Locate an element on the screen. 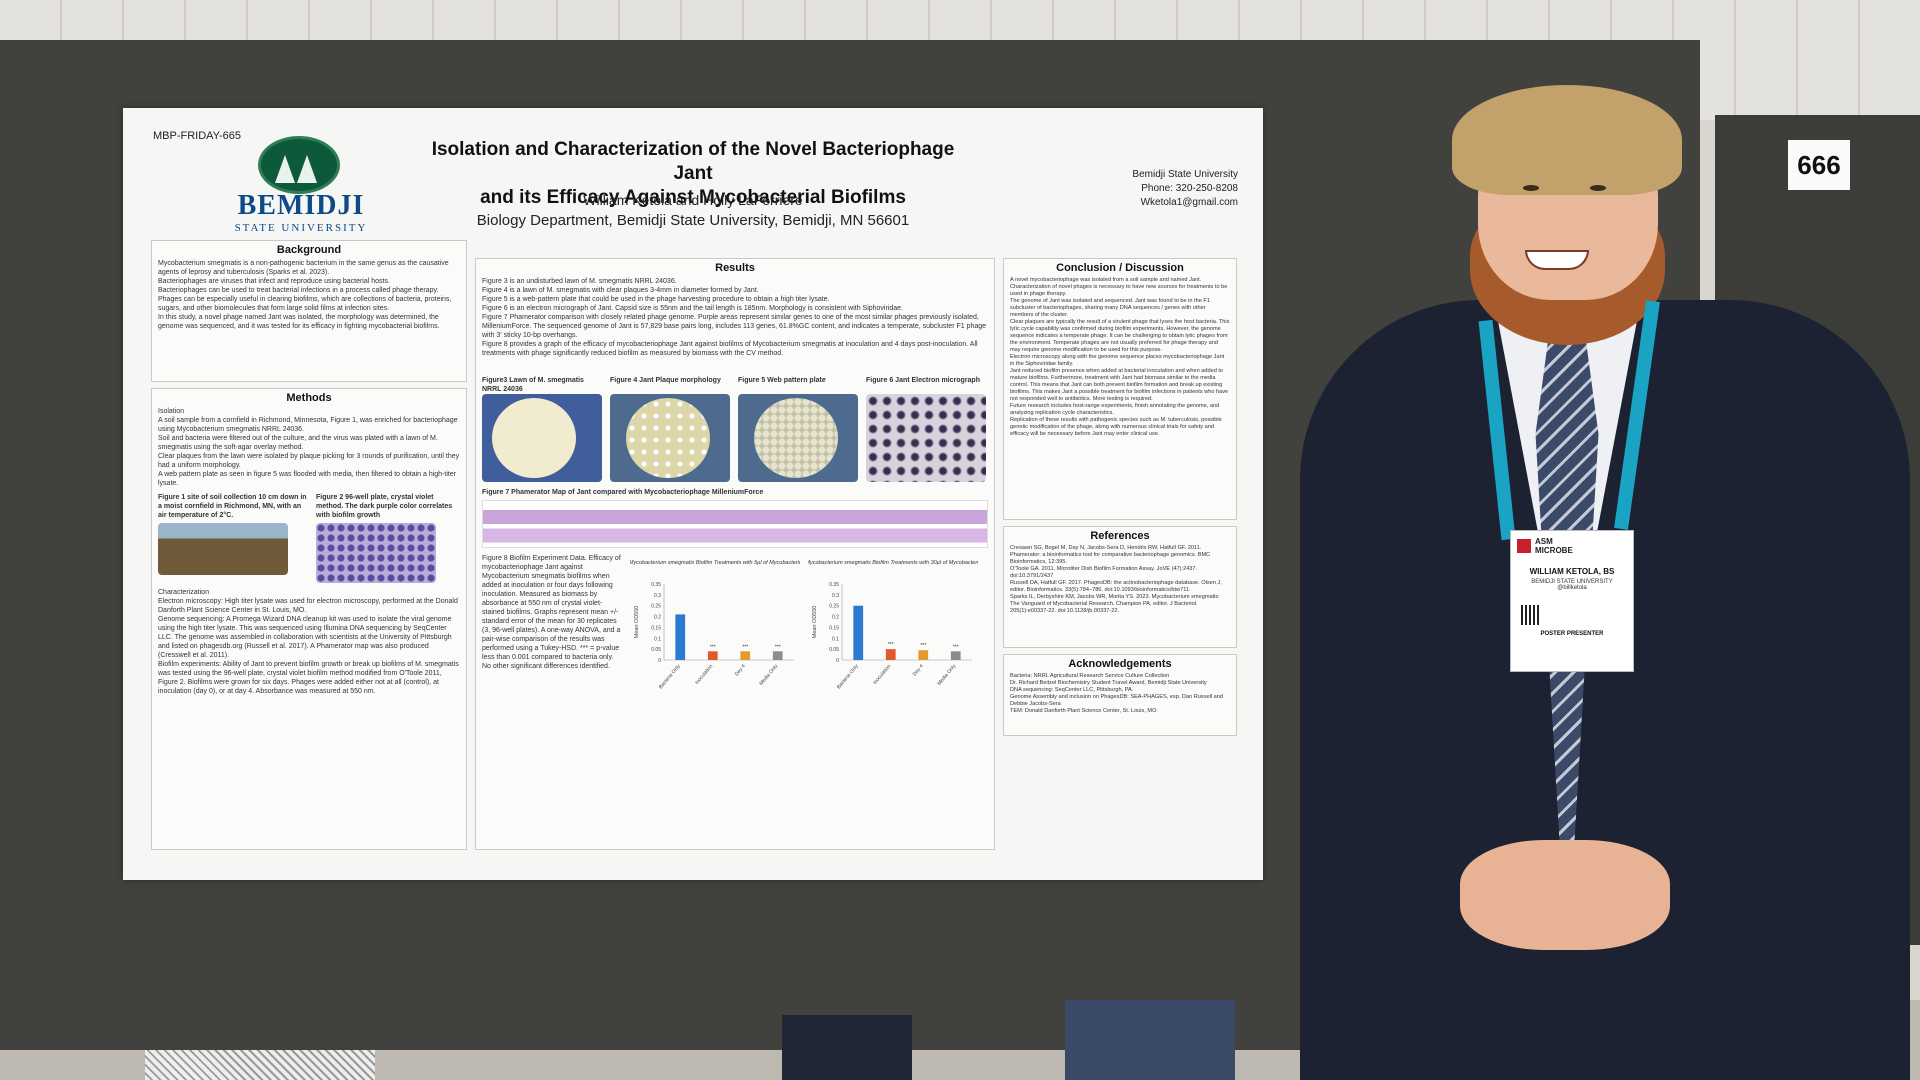  figure-6: Figure 6 Jant Electron micrograph is located at coordinates (927, 429).